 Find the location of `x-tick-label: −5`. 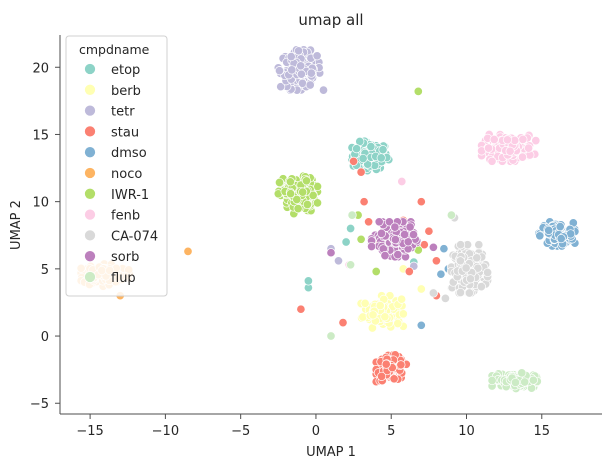

x-tick-label: −5 is located at coordinates (240, 431).